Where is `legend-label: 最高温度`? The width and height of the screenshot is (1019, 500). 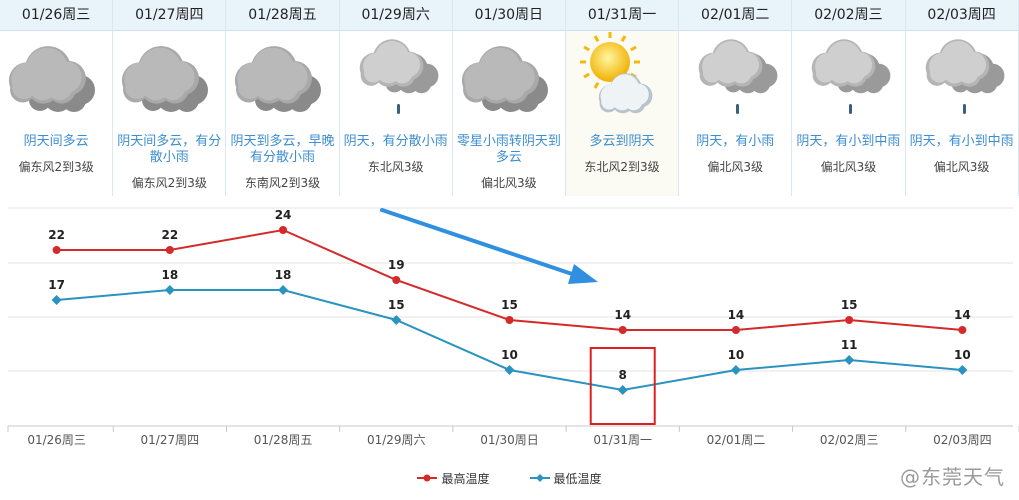
legend-label: 最高温度 is located at coordinates (465, 478).